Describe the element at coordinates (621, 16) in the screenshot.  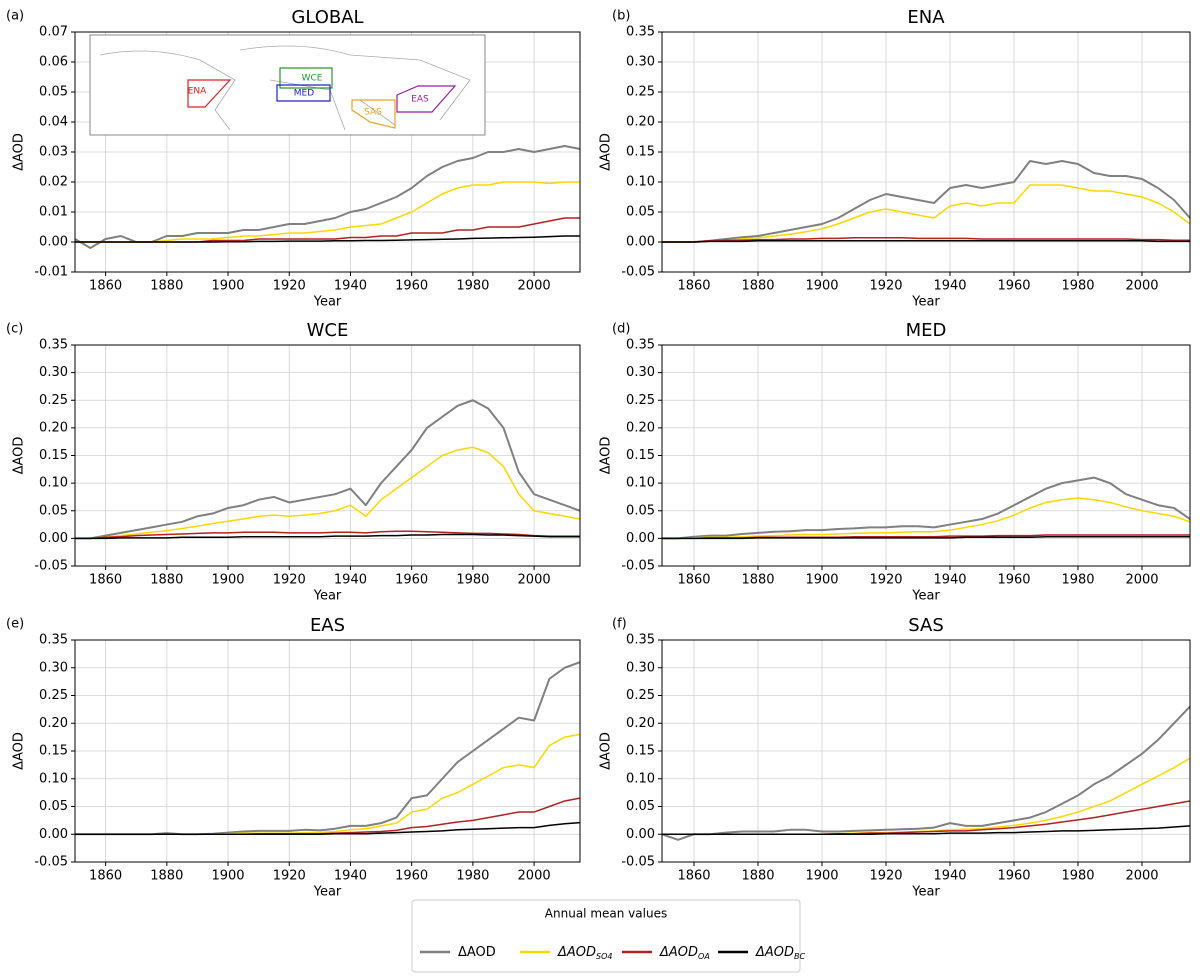
I see `panel-label: (b)` at that location.